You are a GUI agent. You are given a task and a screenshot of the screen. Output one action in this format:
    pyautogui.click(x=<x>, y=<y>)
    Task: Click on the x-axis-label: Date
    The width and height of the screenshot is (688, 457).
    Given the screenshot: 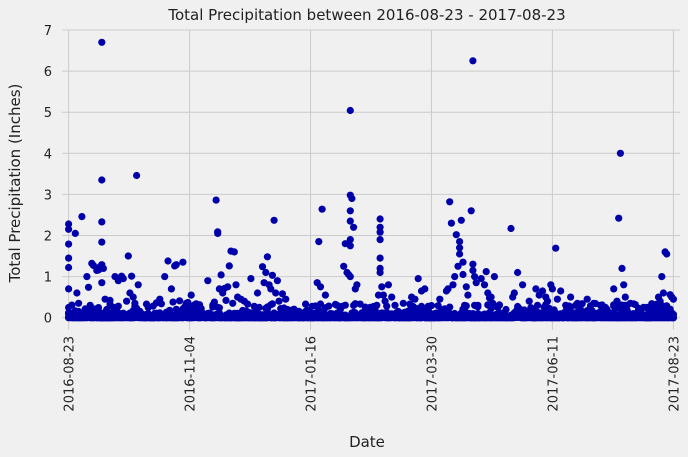 What is the action you would take?
    pyautogui.click(x=367, y=442)
    